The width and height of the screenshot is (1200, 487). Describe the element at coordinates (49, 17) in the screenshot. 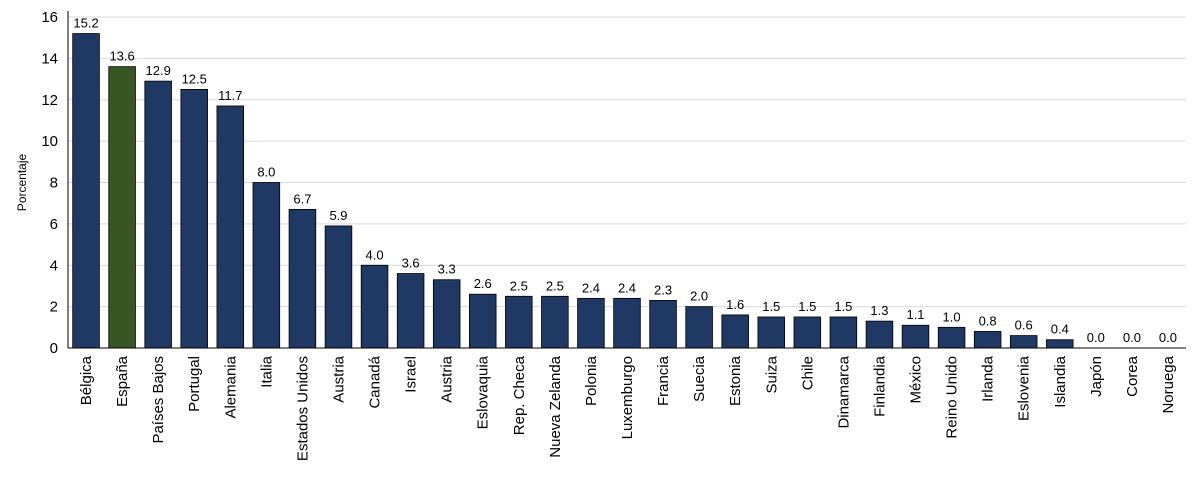

I see `y-tick-label: 16` at that location.